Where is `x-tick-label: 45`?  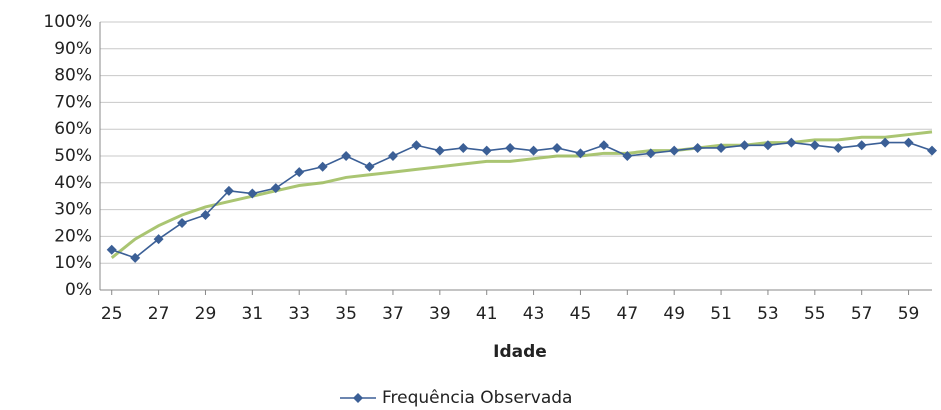
x-tick-label: 45 is located at coordinates (581, 314).